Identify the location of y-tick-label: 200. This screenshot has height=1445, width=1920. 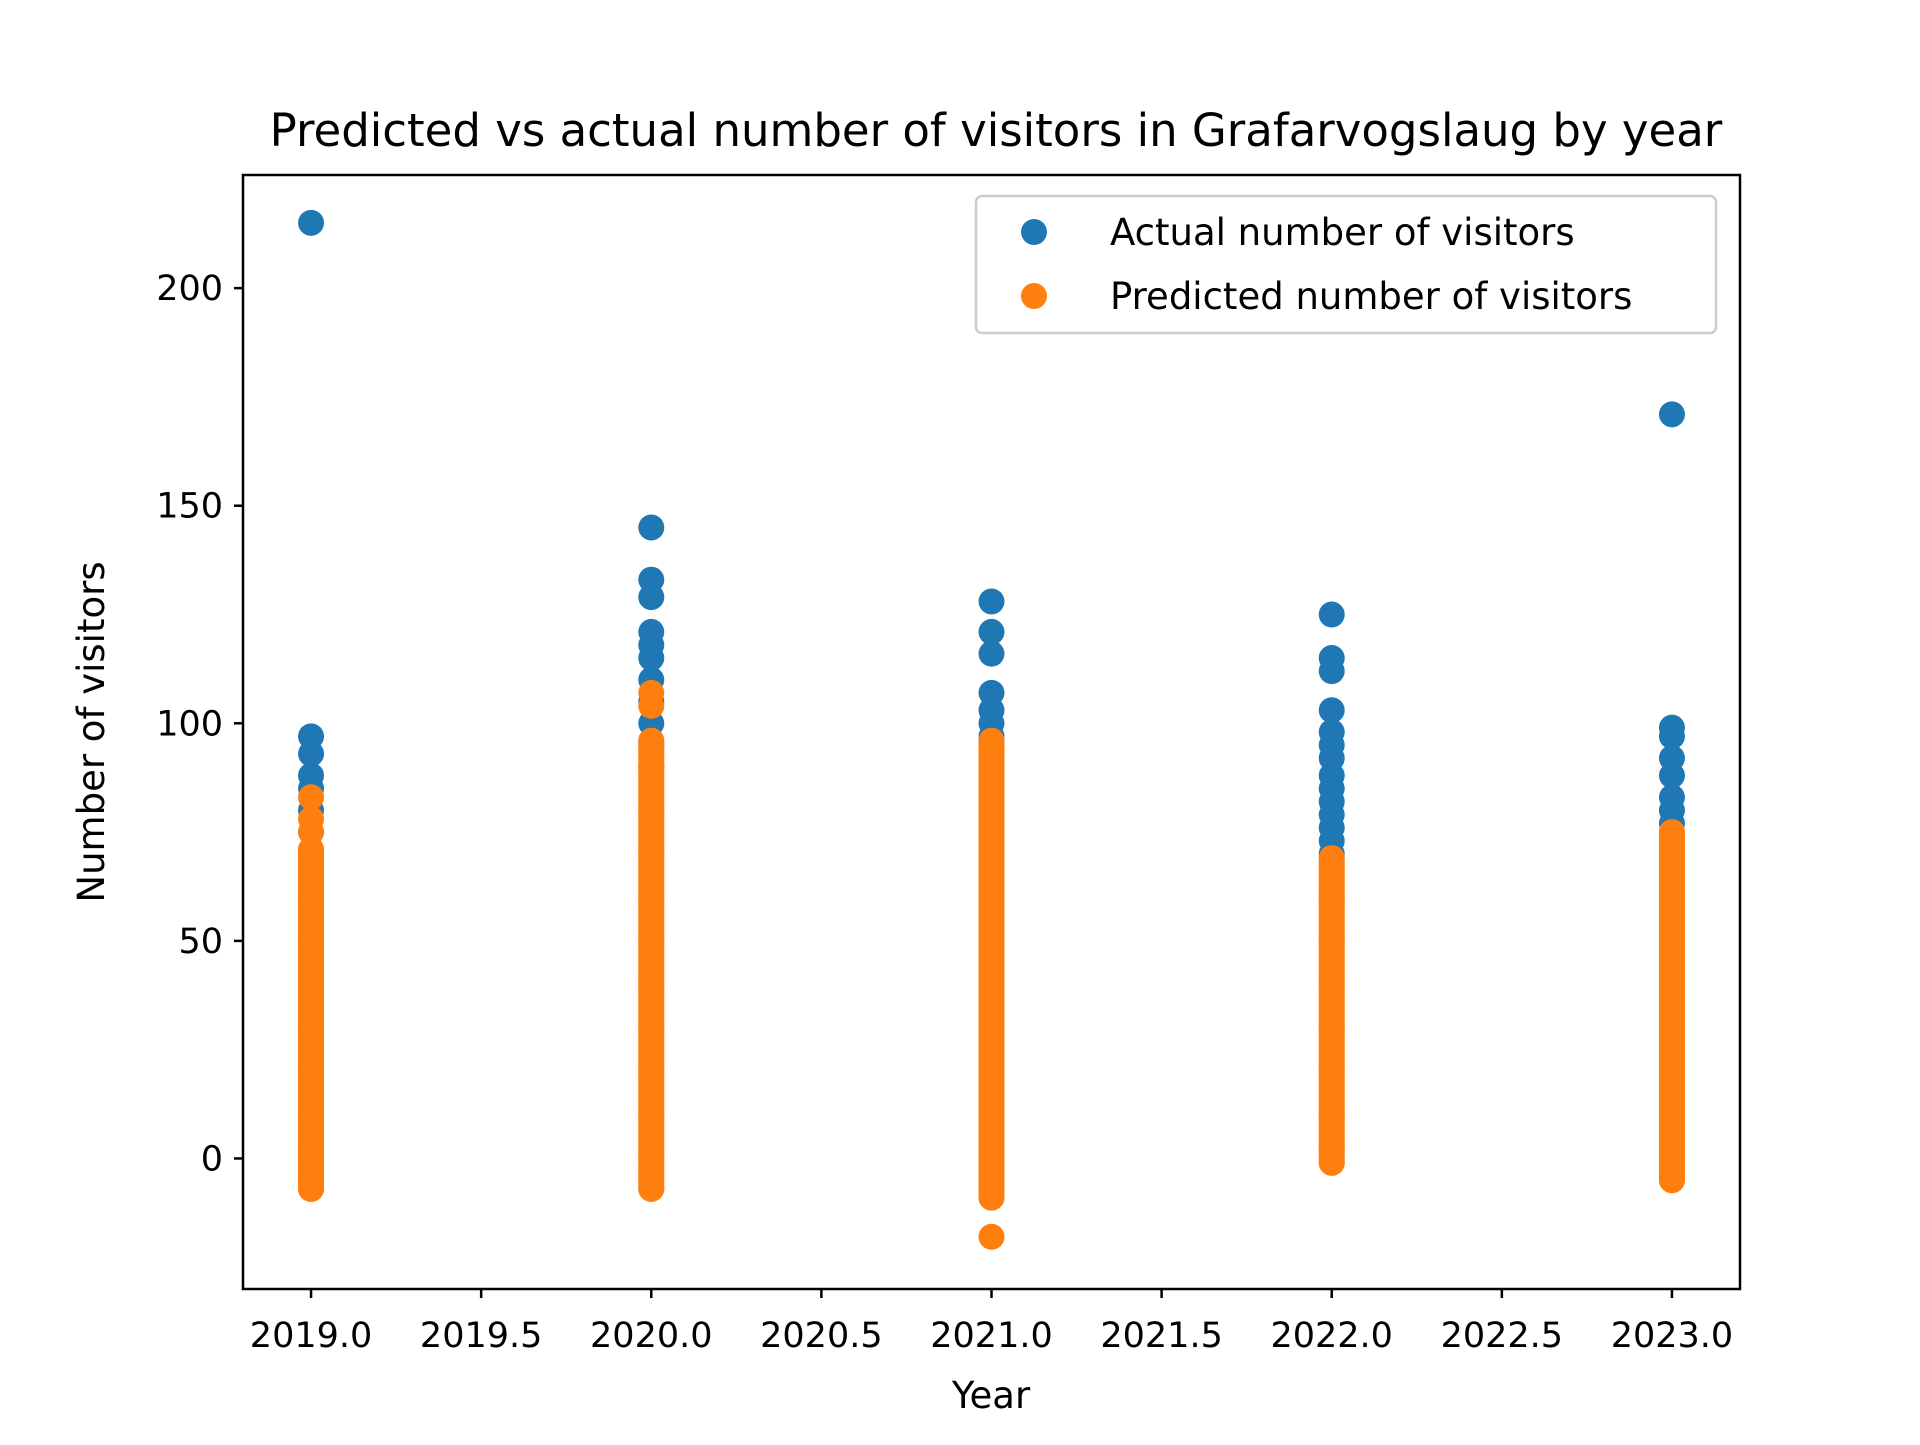
(189, 289).